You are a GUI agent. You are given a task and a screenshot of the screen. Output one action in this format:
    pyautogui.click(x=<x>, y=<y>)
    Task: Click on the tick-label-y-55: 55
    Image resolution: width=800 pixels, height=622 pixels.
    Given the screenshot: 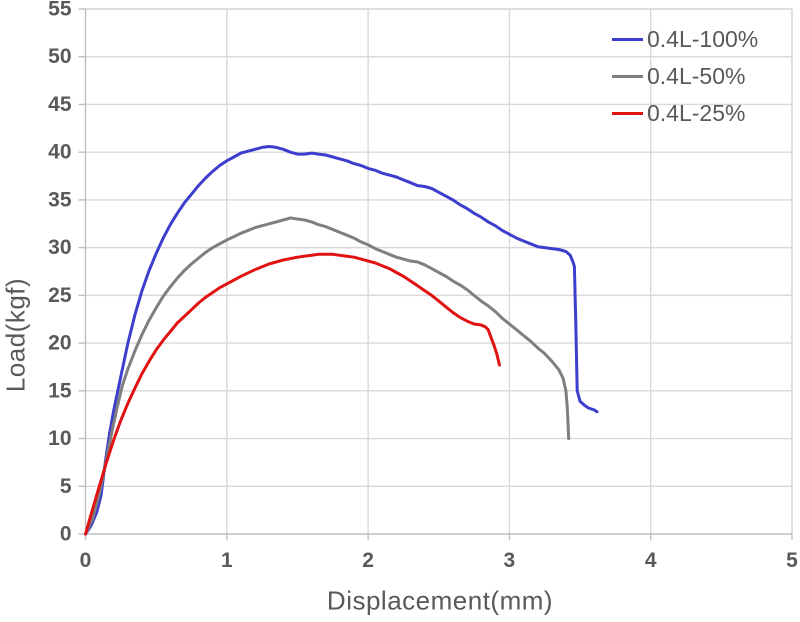 What is the action you would take?
    pyautogui.click(x=60, y=10)
    